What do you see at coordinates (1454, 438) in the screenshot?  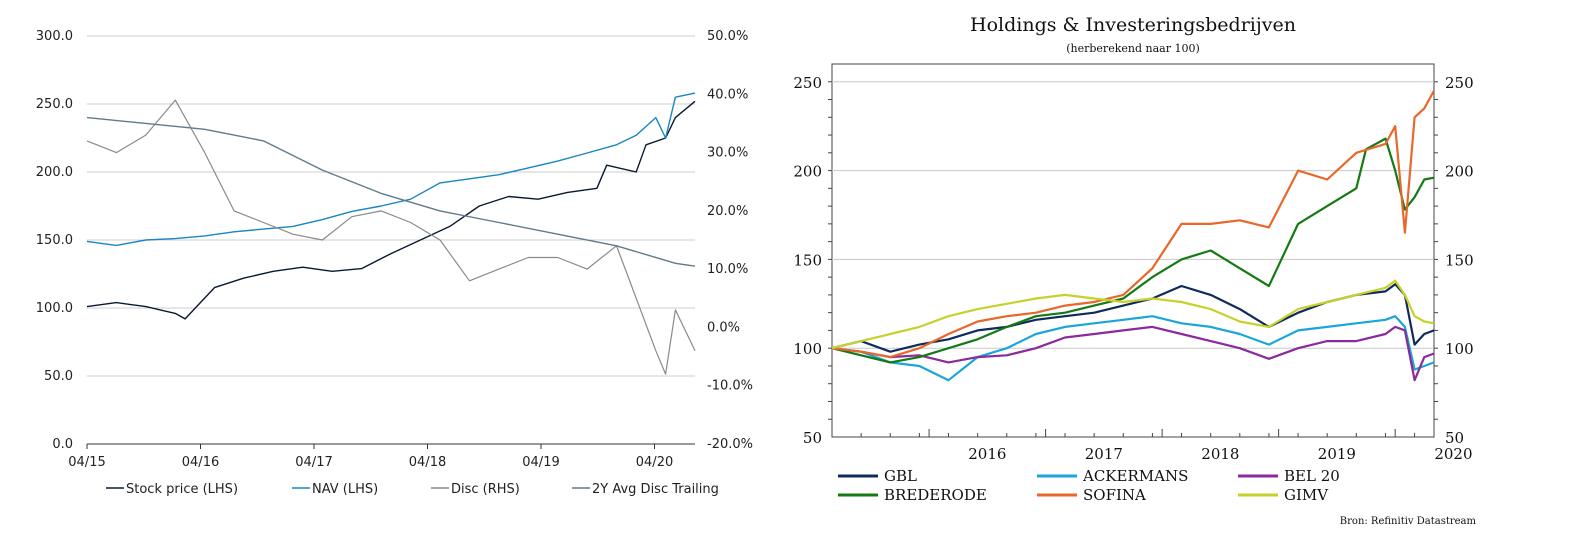 I see `y-right-tick-label: 50` at bounding box center [1454, 438].